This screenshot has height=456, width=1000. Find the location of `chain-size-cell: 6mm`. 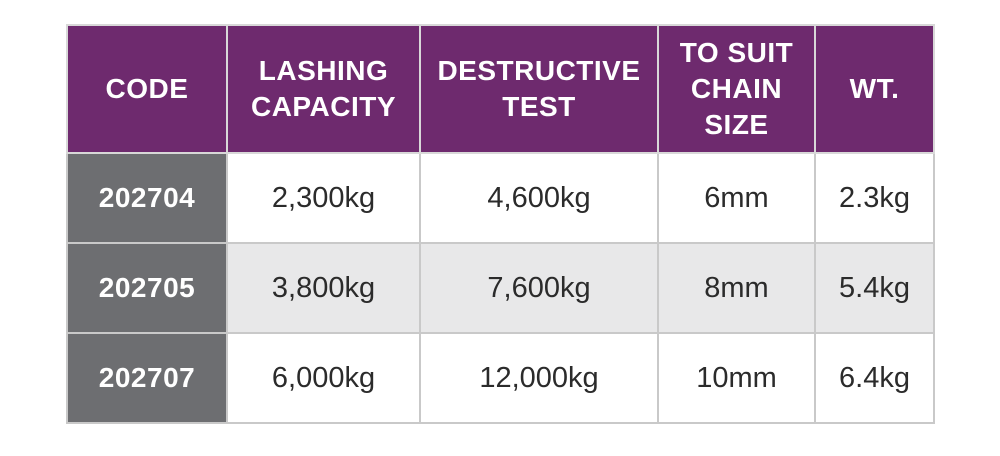

chain-size-cell: 6mm is located at coordinates (736, 198).